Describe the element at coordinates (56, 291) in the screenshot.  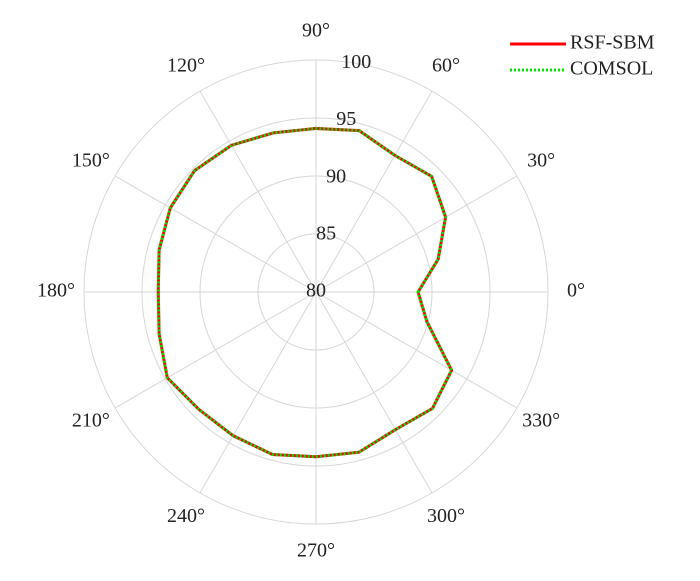
I see `theta-tick-label: 180°` at that location.